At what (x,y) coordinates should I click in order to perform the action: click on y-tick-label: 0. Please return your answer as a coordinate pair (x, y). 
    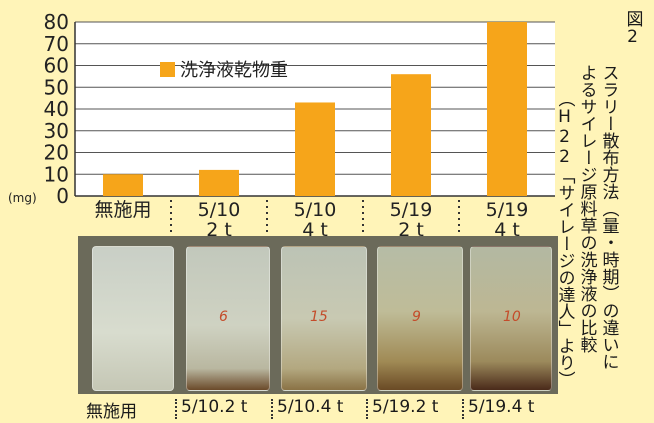
    Looking at the image, I should click on (62, 196).